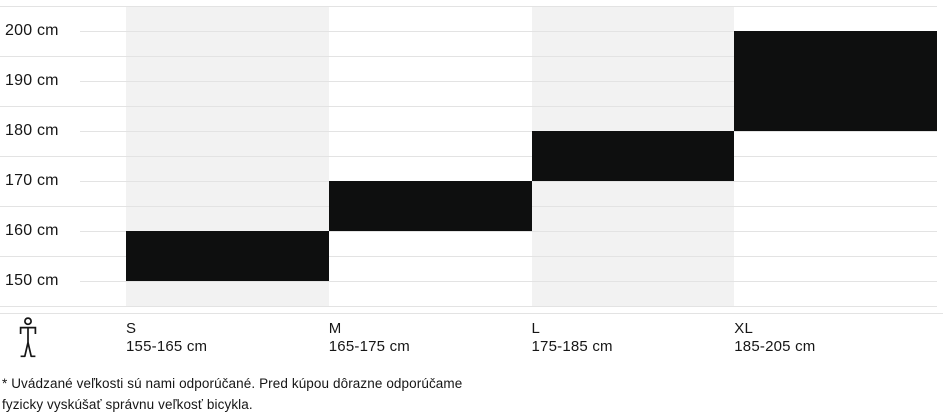  I want to click on size-height-range: 155-165 cm, so click(167, 346).